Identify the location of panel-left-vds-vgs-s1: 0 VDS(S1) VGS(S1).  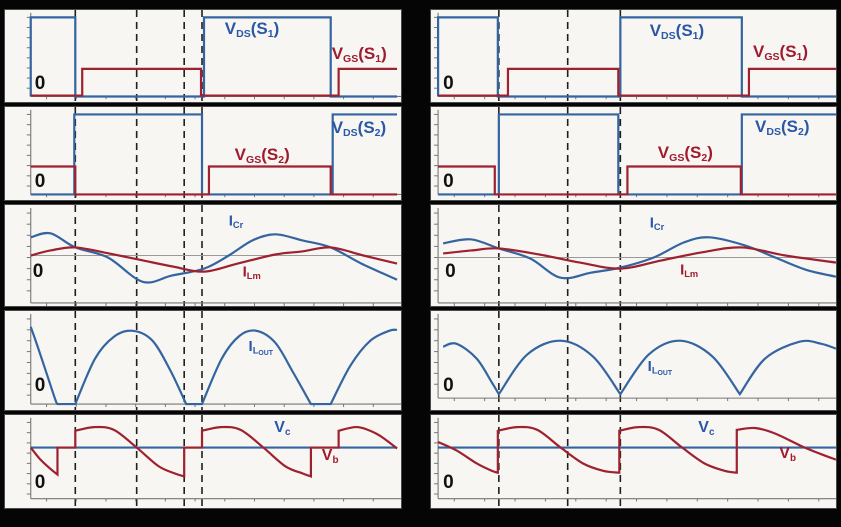
(203, 56).